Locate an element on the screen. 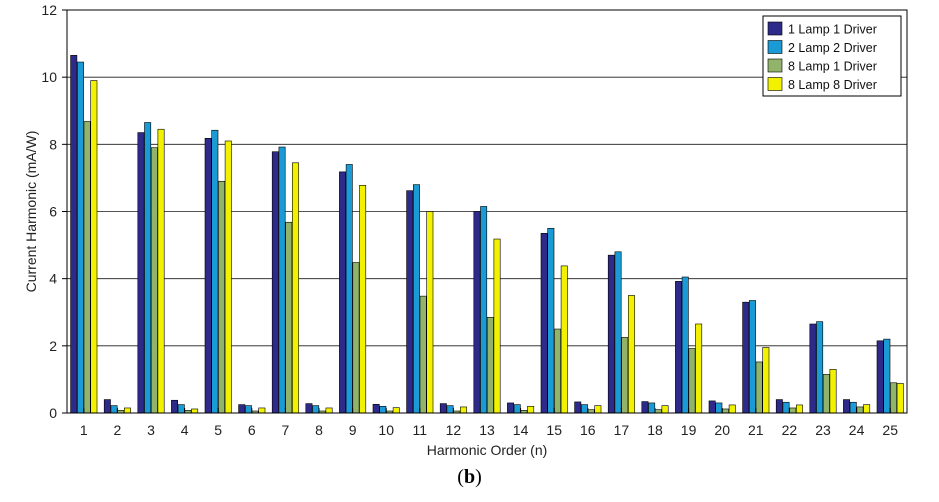 The width and height of the screenshot is (939, 502). x-tick-label: 25 is located at coordinates (890, 430).